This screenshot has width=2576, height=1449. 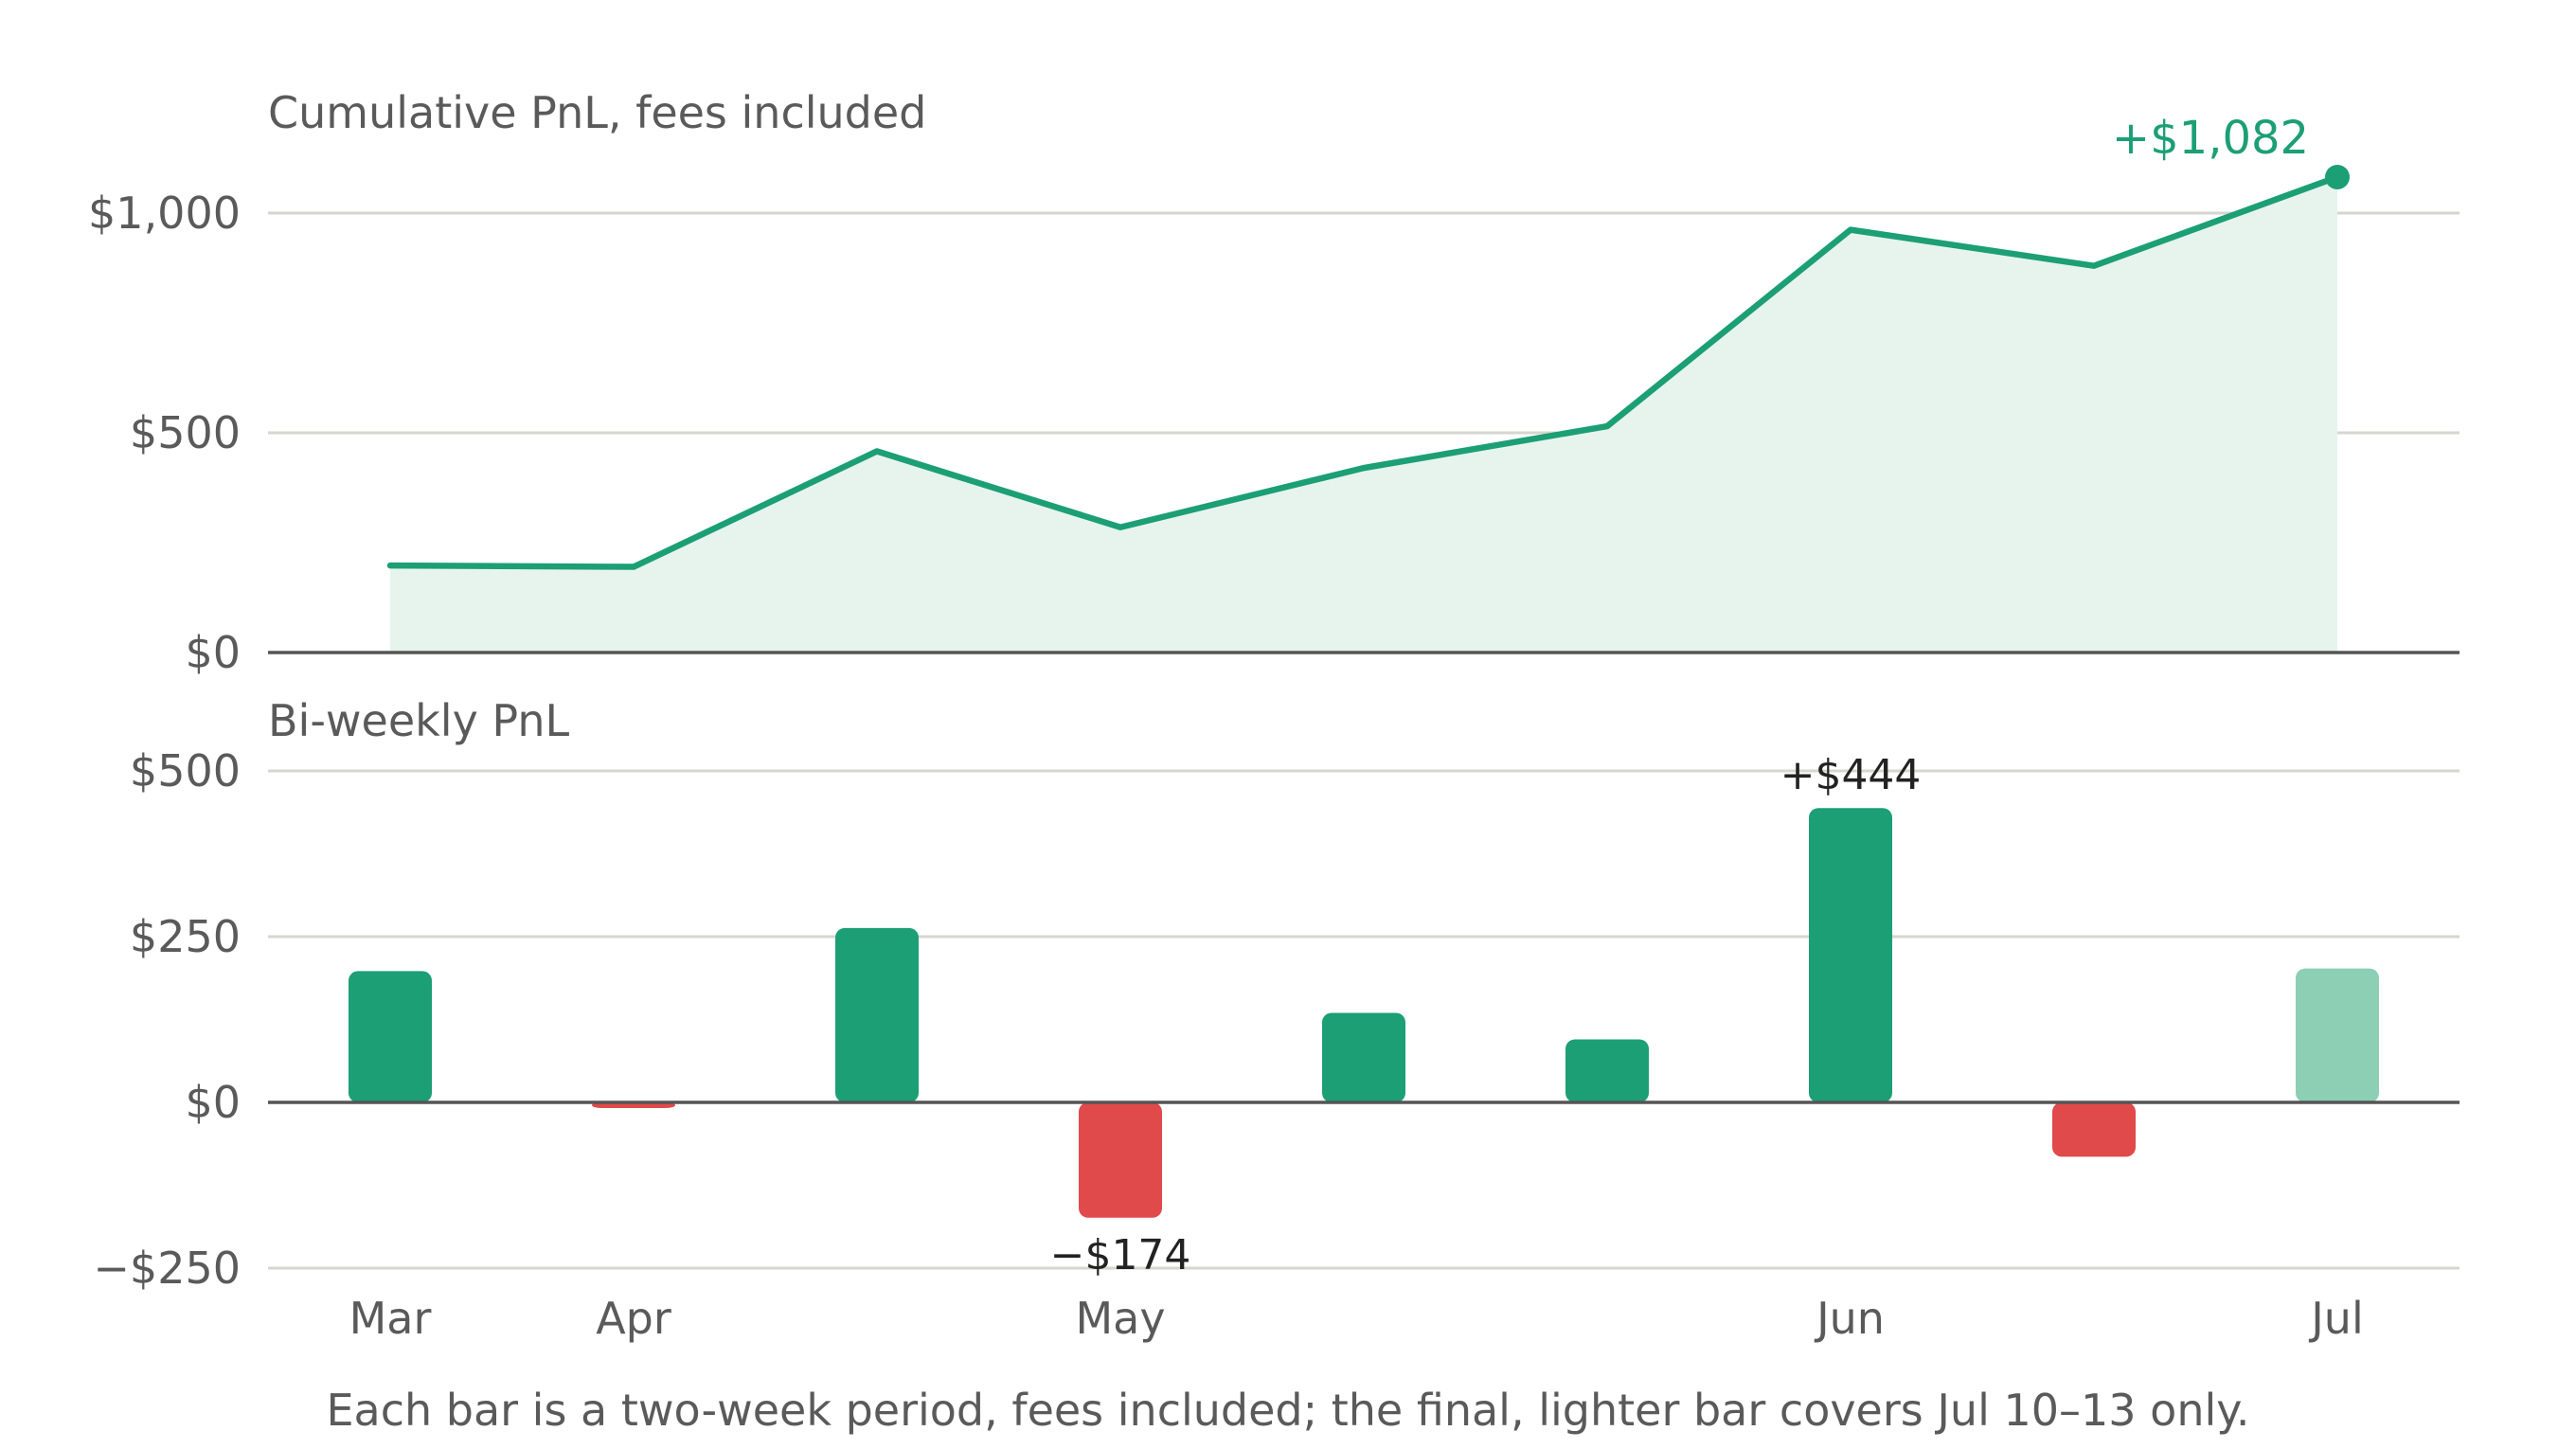 I want to click on biweekly-y-tick-label: $0, so click(x=213, y=1102).